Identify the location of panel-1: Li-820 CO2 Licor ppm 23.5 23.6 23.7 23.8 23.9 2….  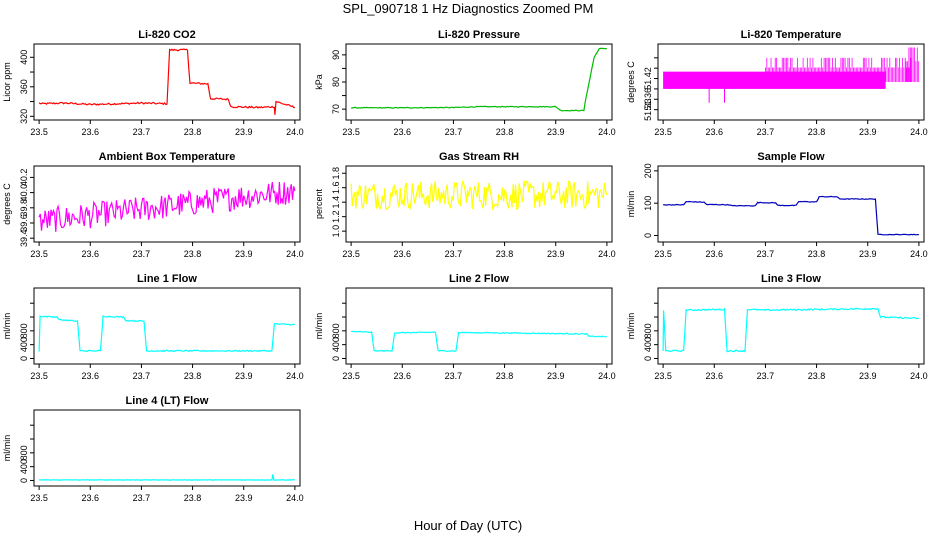
(153, 83).